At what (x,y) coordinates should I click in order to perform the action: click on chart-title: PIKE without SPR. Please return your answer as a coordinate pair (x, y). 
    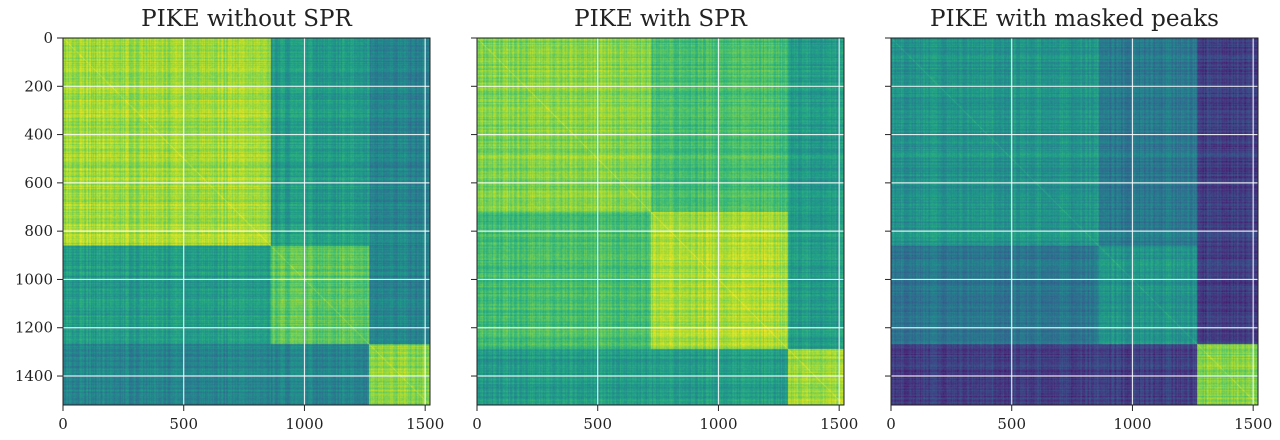
    Looking at the image, I should click on (246, 19).